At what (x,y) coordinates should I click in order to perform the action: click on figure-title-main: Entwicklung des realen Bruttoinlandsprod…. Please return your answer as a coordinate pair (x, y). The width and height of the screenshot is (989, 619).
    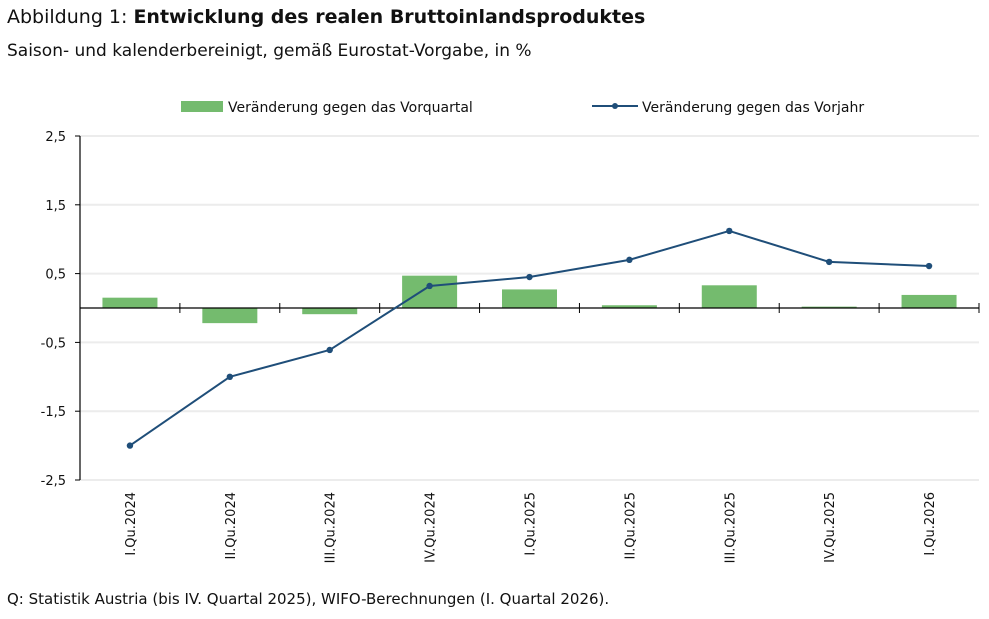
    Looking at the image, I should click on (389, 17).